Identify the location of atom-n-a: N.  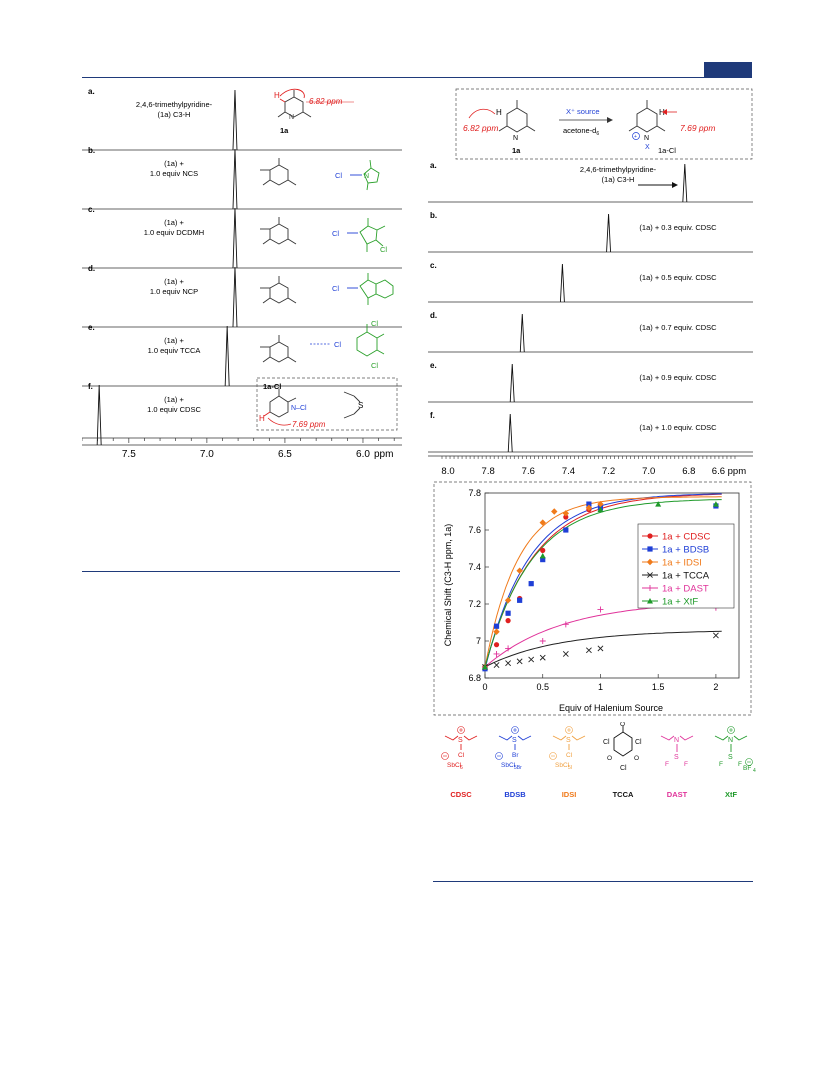
(291, 117).